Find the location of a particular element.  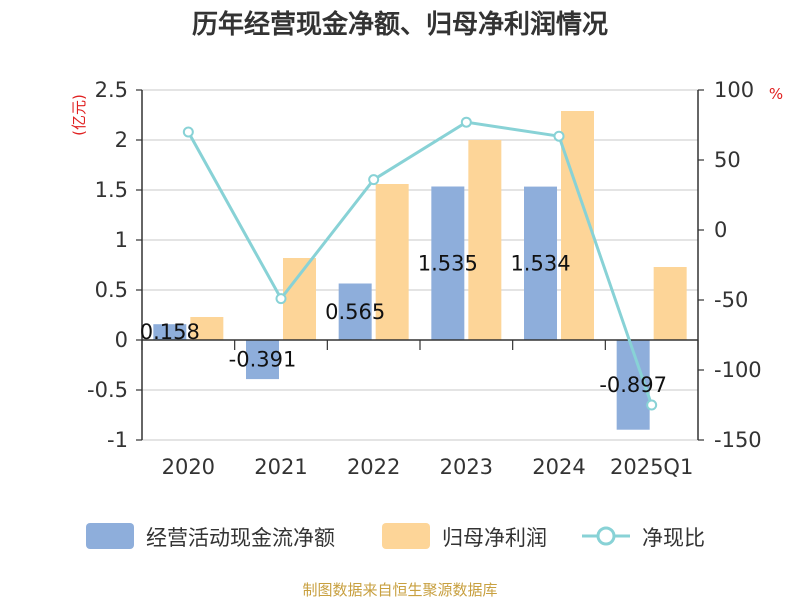

legend-label-cashflow: 经营活动现金流净额 is located at coordinates (240, 538).